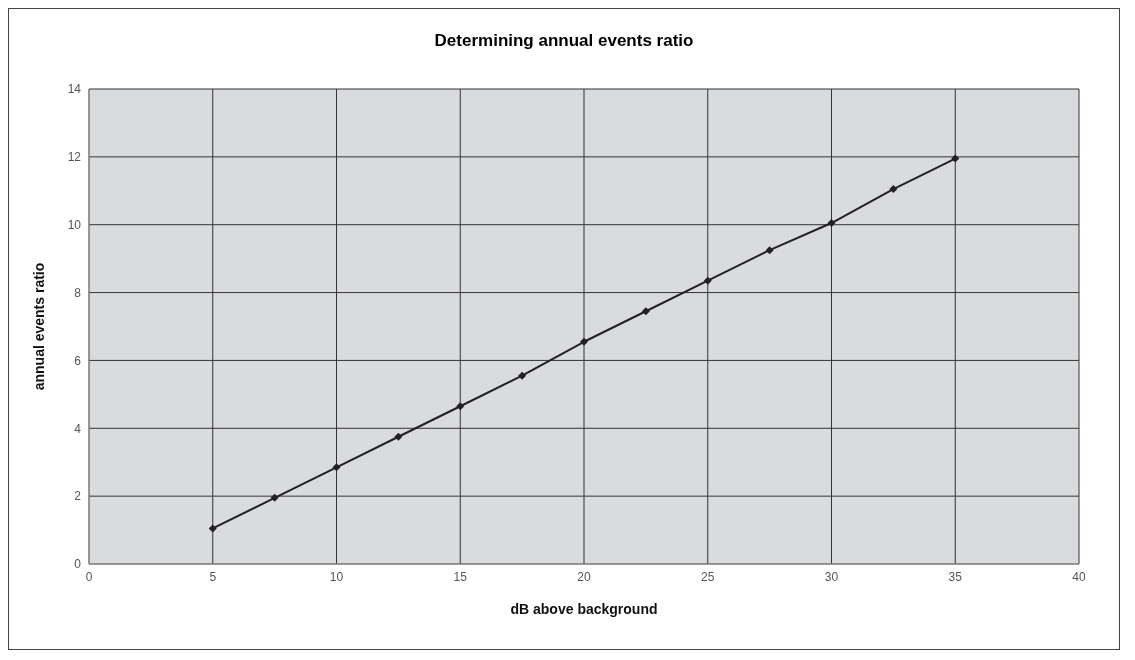 This screenshot has height=660, width=1135. What do you see at coordinates (584, 609) in the screenshot?
I see `x-axis-title: dB above background` at bounding box center [584, 609].